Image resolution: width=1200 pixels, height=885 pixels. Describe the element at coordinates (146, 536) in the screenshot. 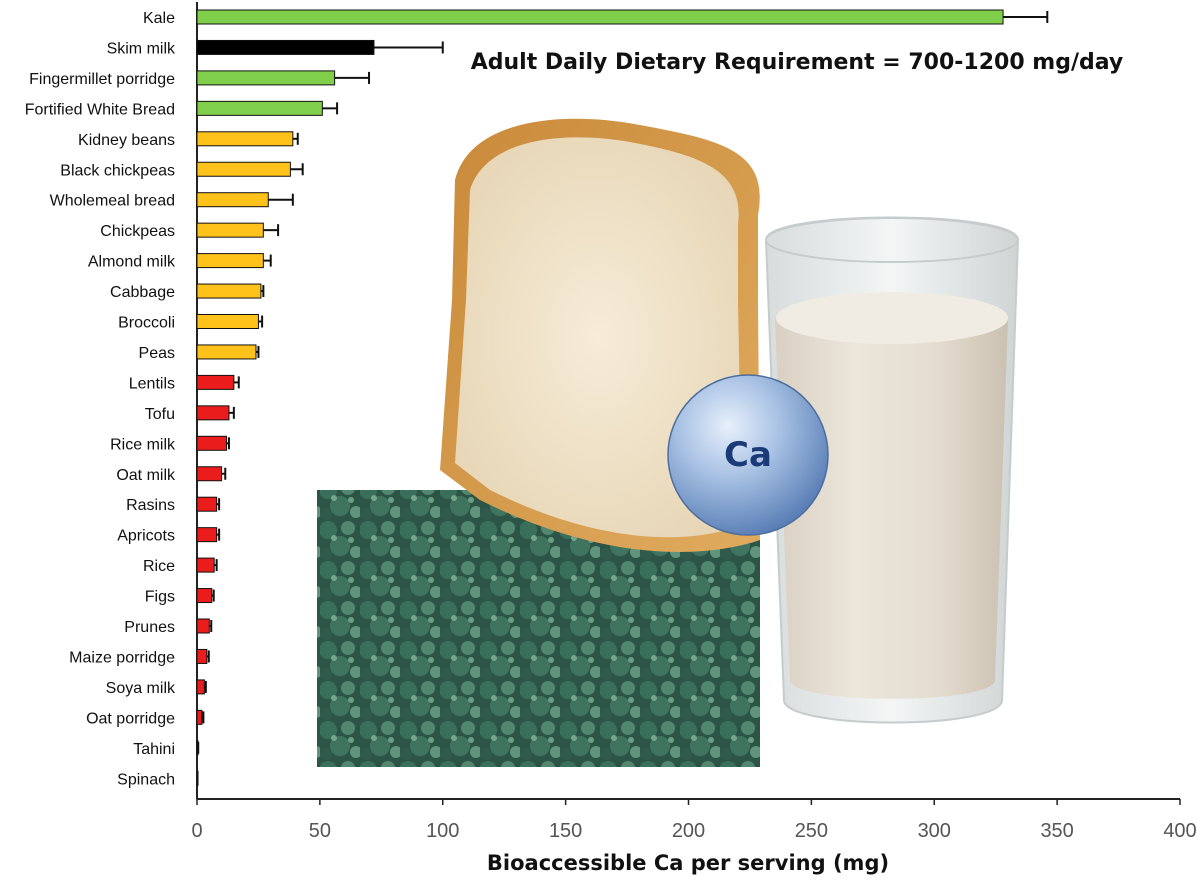

I see `category-label-17: Apricots` at that location.